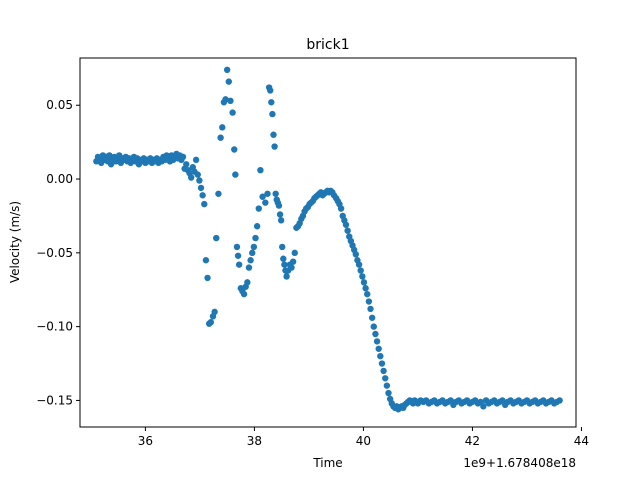 The height and width of the screenshot is (480, 640). Describe the element at coordinates (519, 463) in the screenshot. I see `x-axis-offset-text: 1e9+1.678408e18` at that location.